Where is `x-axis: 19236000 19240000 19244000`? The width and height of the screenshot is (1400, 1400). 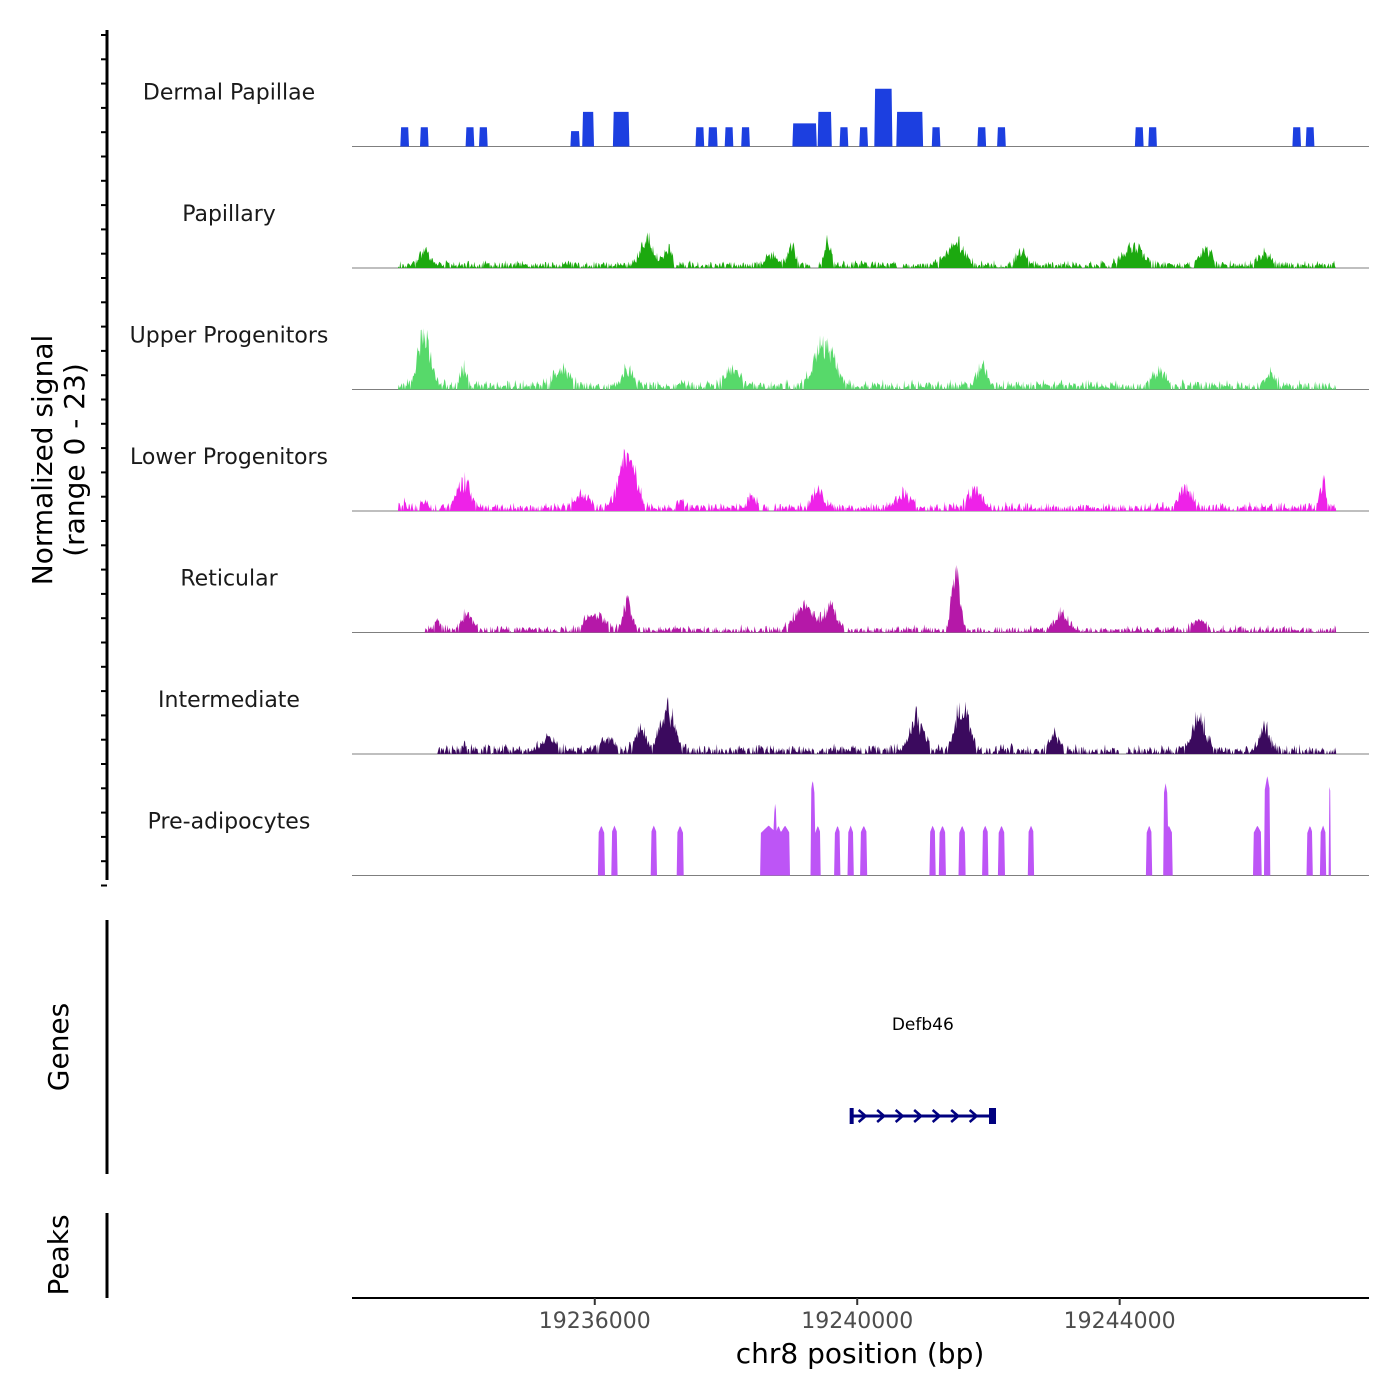
x-axis: 19236000 19240000 19244000 is located at coordinates (860, 1315).